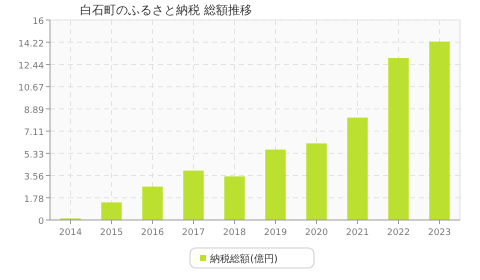  Describe the element at coordinates (193, 233) in the screenshot. I see `x-tick-label: 2017` at that location.